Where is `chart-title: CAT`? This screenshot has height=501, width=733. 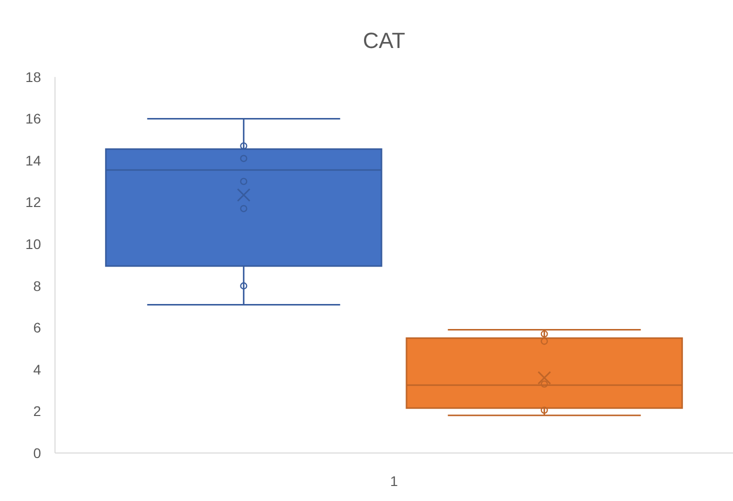 chart-title: CAT is located at coordinates (384, 40).